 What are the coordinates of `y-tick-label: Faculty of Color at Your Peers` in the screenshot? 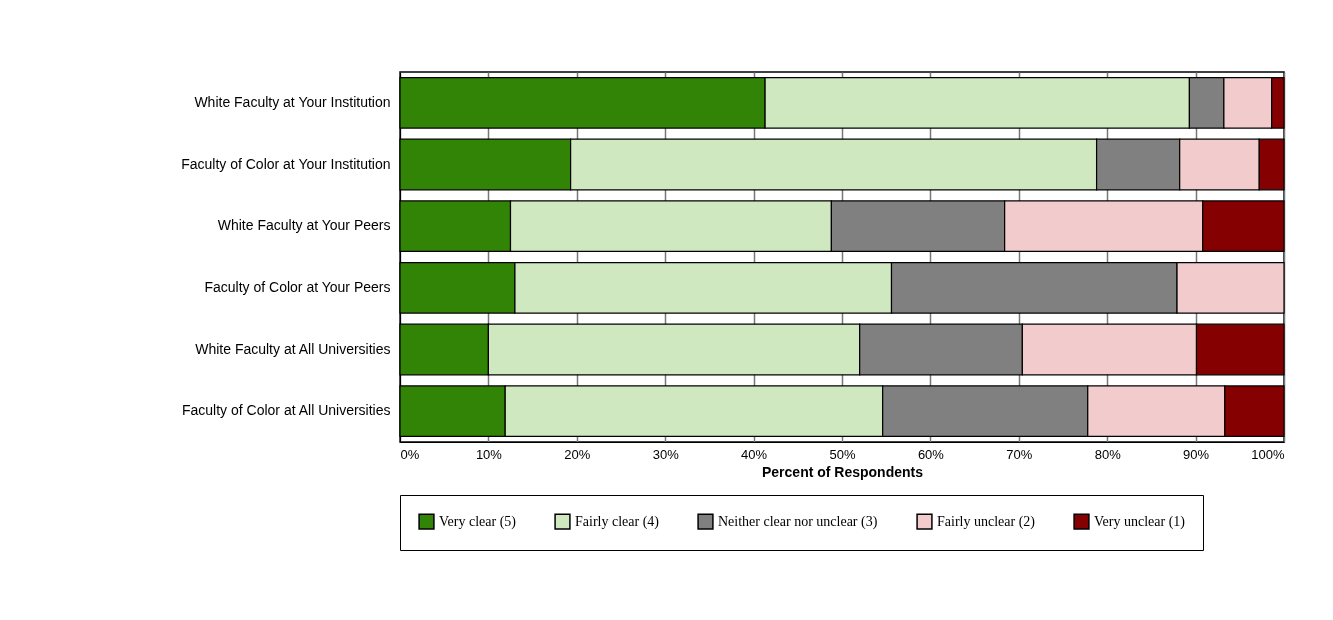 It's located at (297, 286).